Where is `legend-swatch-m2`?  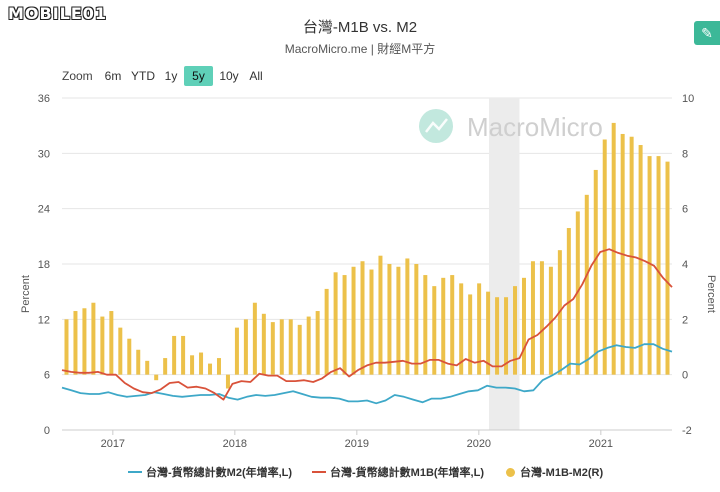 legend-swatch-m2 is located at coordinates (135, 472).